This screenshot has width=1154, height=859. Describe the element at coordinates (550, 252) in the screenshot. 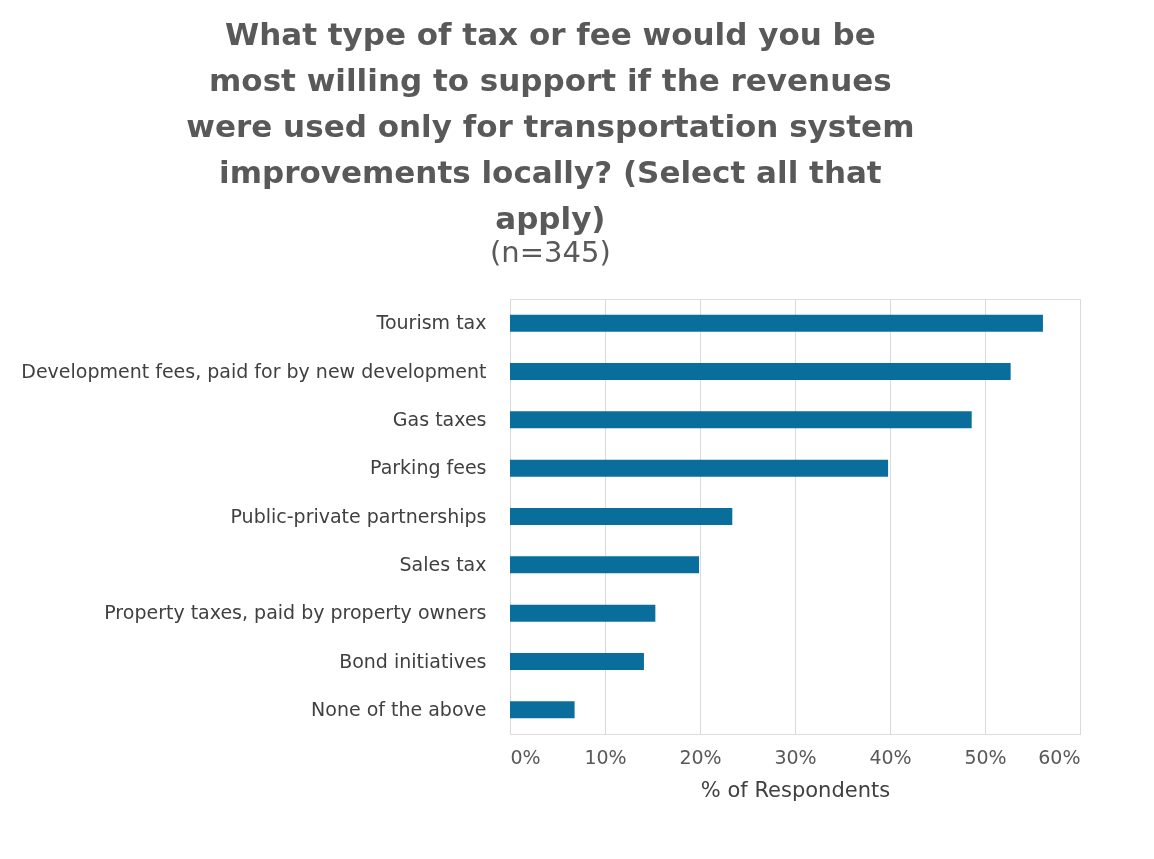

I see `chart-subtitle: (n=345)` at that location.